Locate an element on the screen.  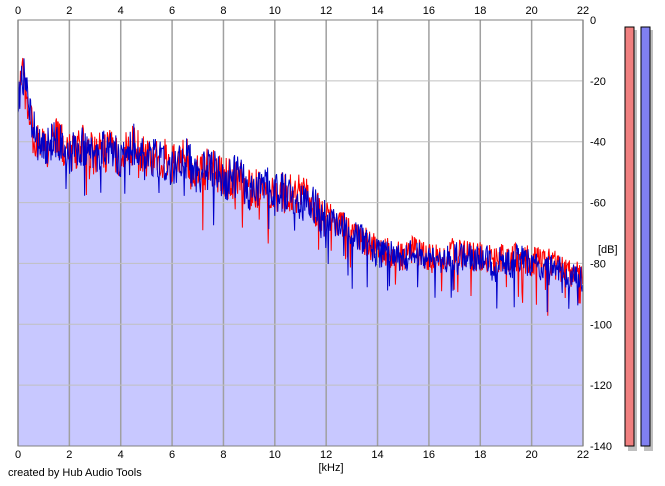
x-tick-label-bottom: 10 is located at coordinates (275, 455).